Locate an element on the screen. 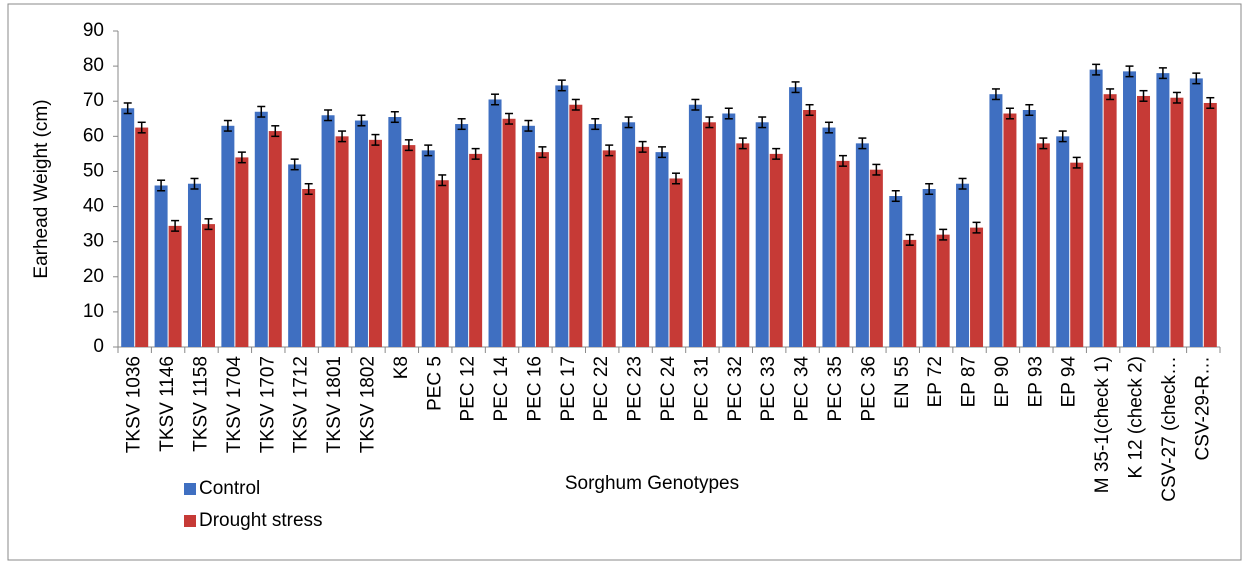 The width and height of the screenshot is (1247, 565). y-tick-label: 90 is located at coordinates (93, 30).